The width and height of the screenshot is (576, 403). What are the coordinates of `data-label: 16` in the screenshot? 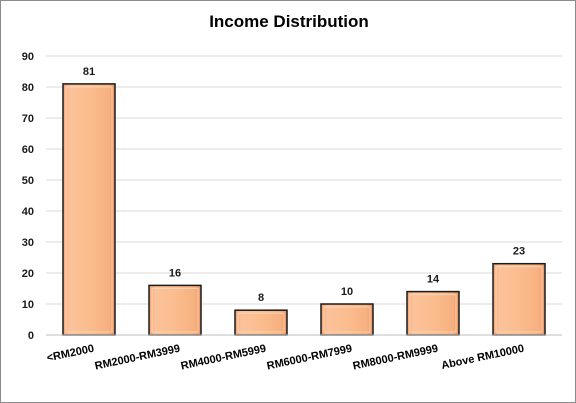 It's located at (175, 273).